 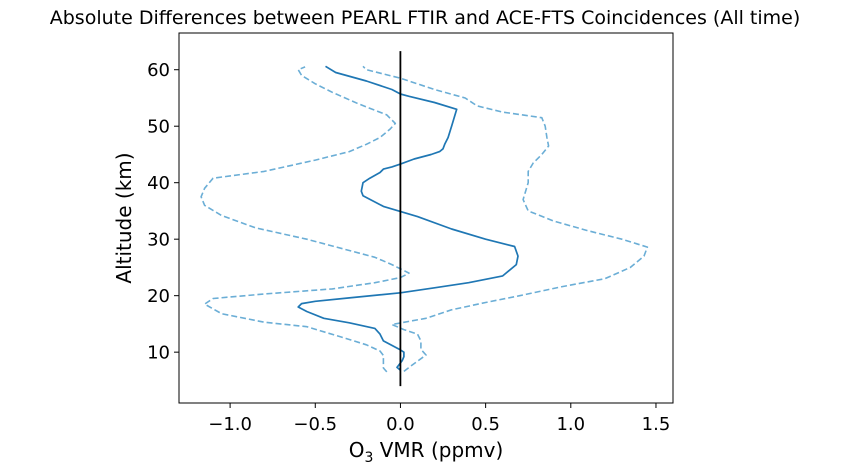 What do you see at coordinates (124, 217) in the screenshot?
I see `y-axis-label: Altitude (km)` at bounding box center [124, 217].